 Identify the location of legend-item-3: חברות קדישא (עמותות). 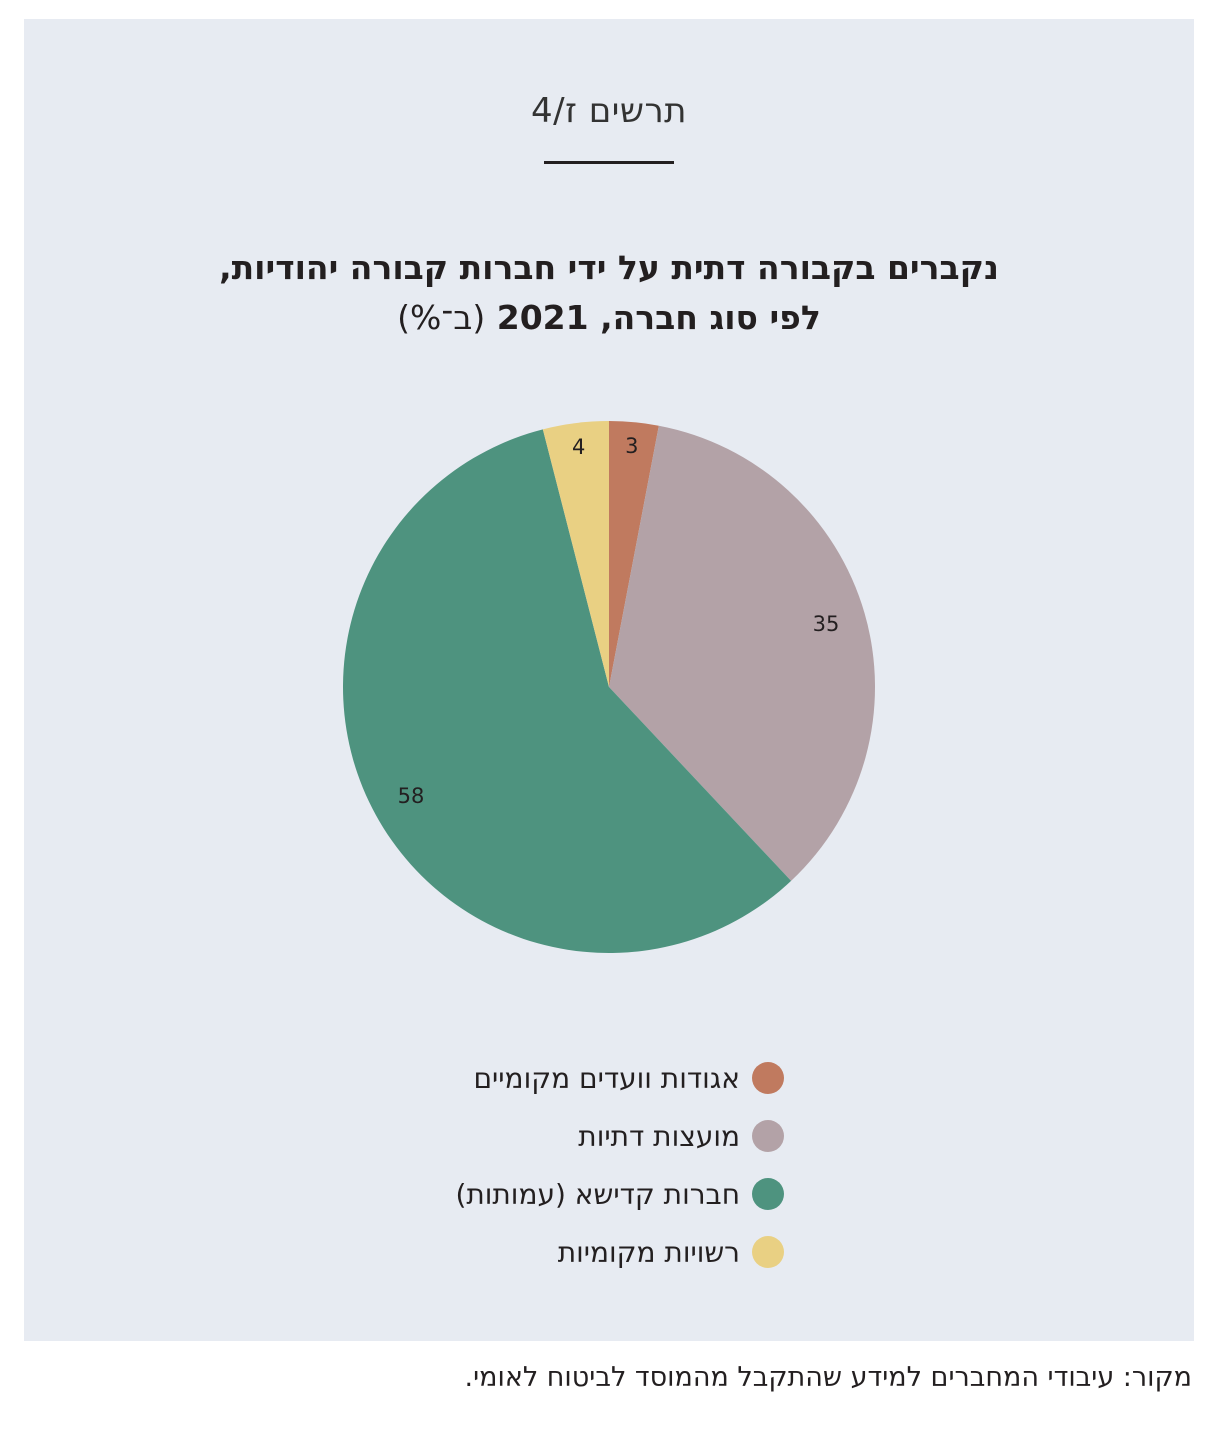
(619, 1194).